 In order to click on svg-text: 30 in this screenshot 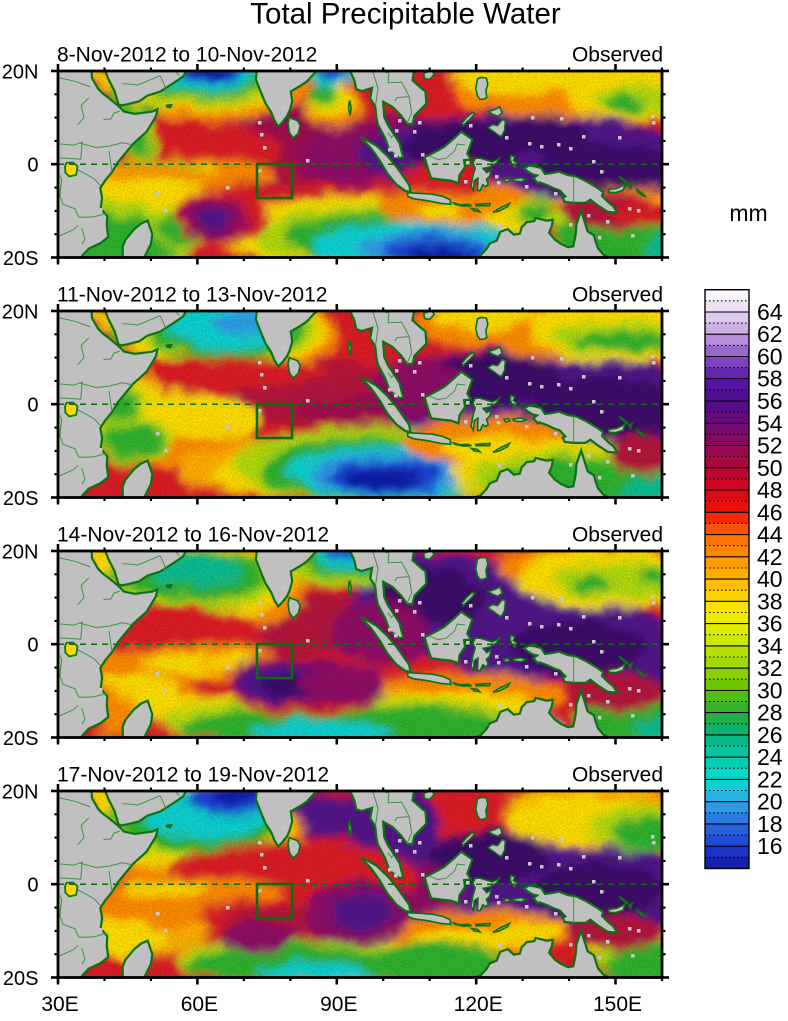, I will do `click(770, 690)`.